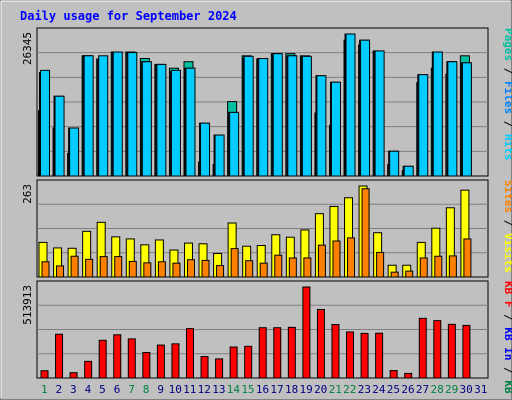 The width and height of the screenshot is (512, 400). What do you see at coordinates (507, 294) in the screenshot?
I see `legend-entry: KB F` at bounding box center [507, 294].